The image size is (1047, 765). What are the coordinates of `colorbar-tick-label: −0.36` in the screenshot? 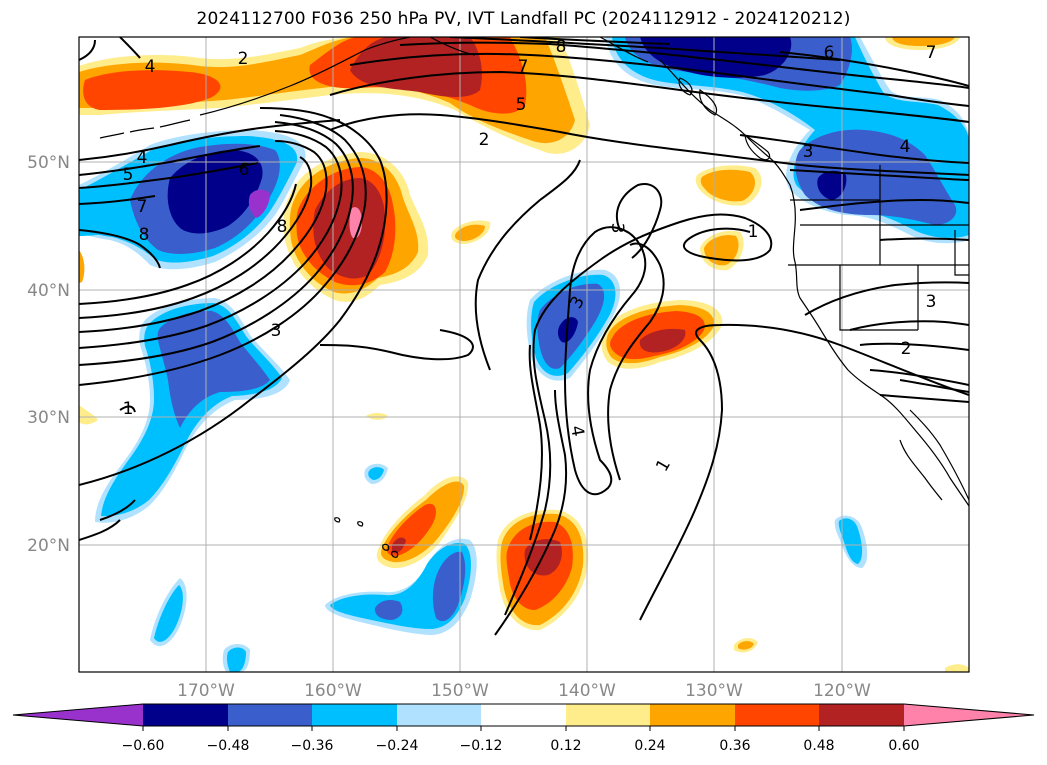 It's located at (312, 746).